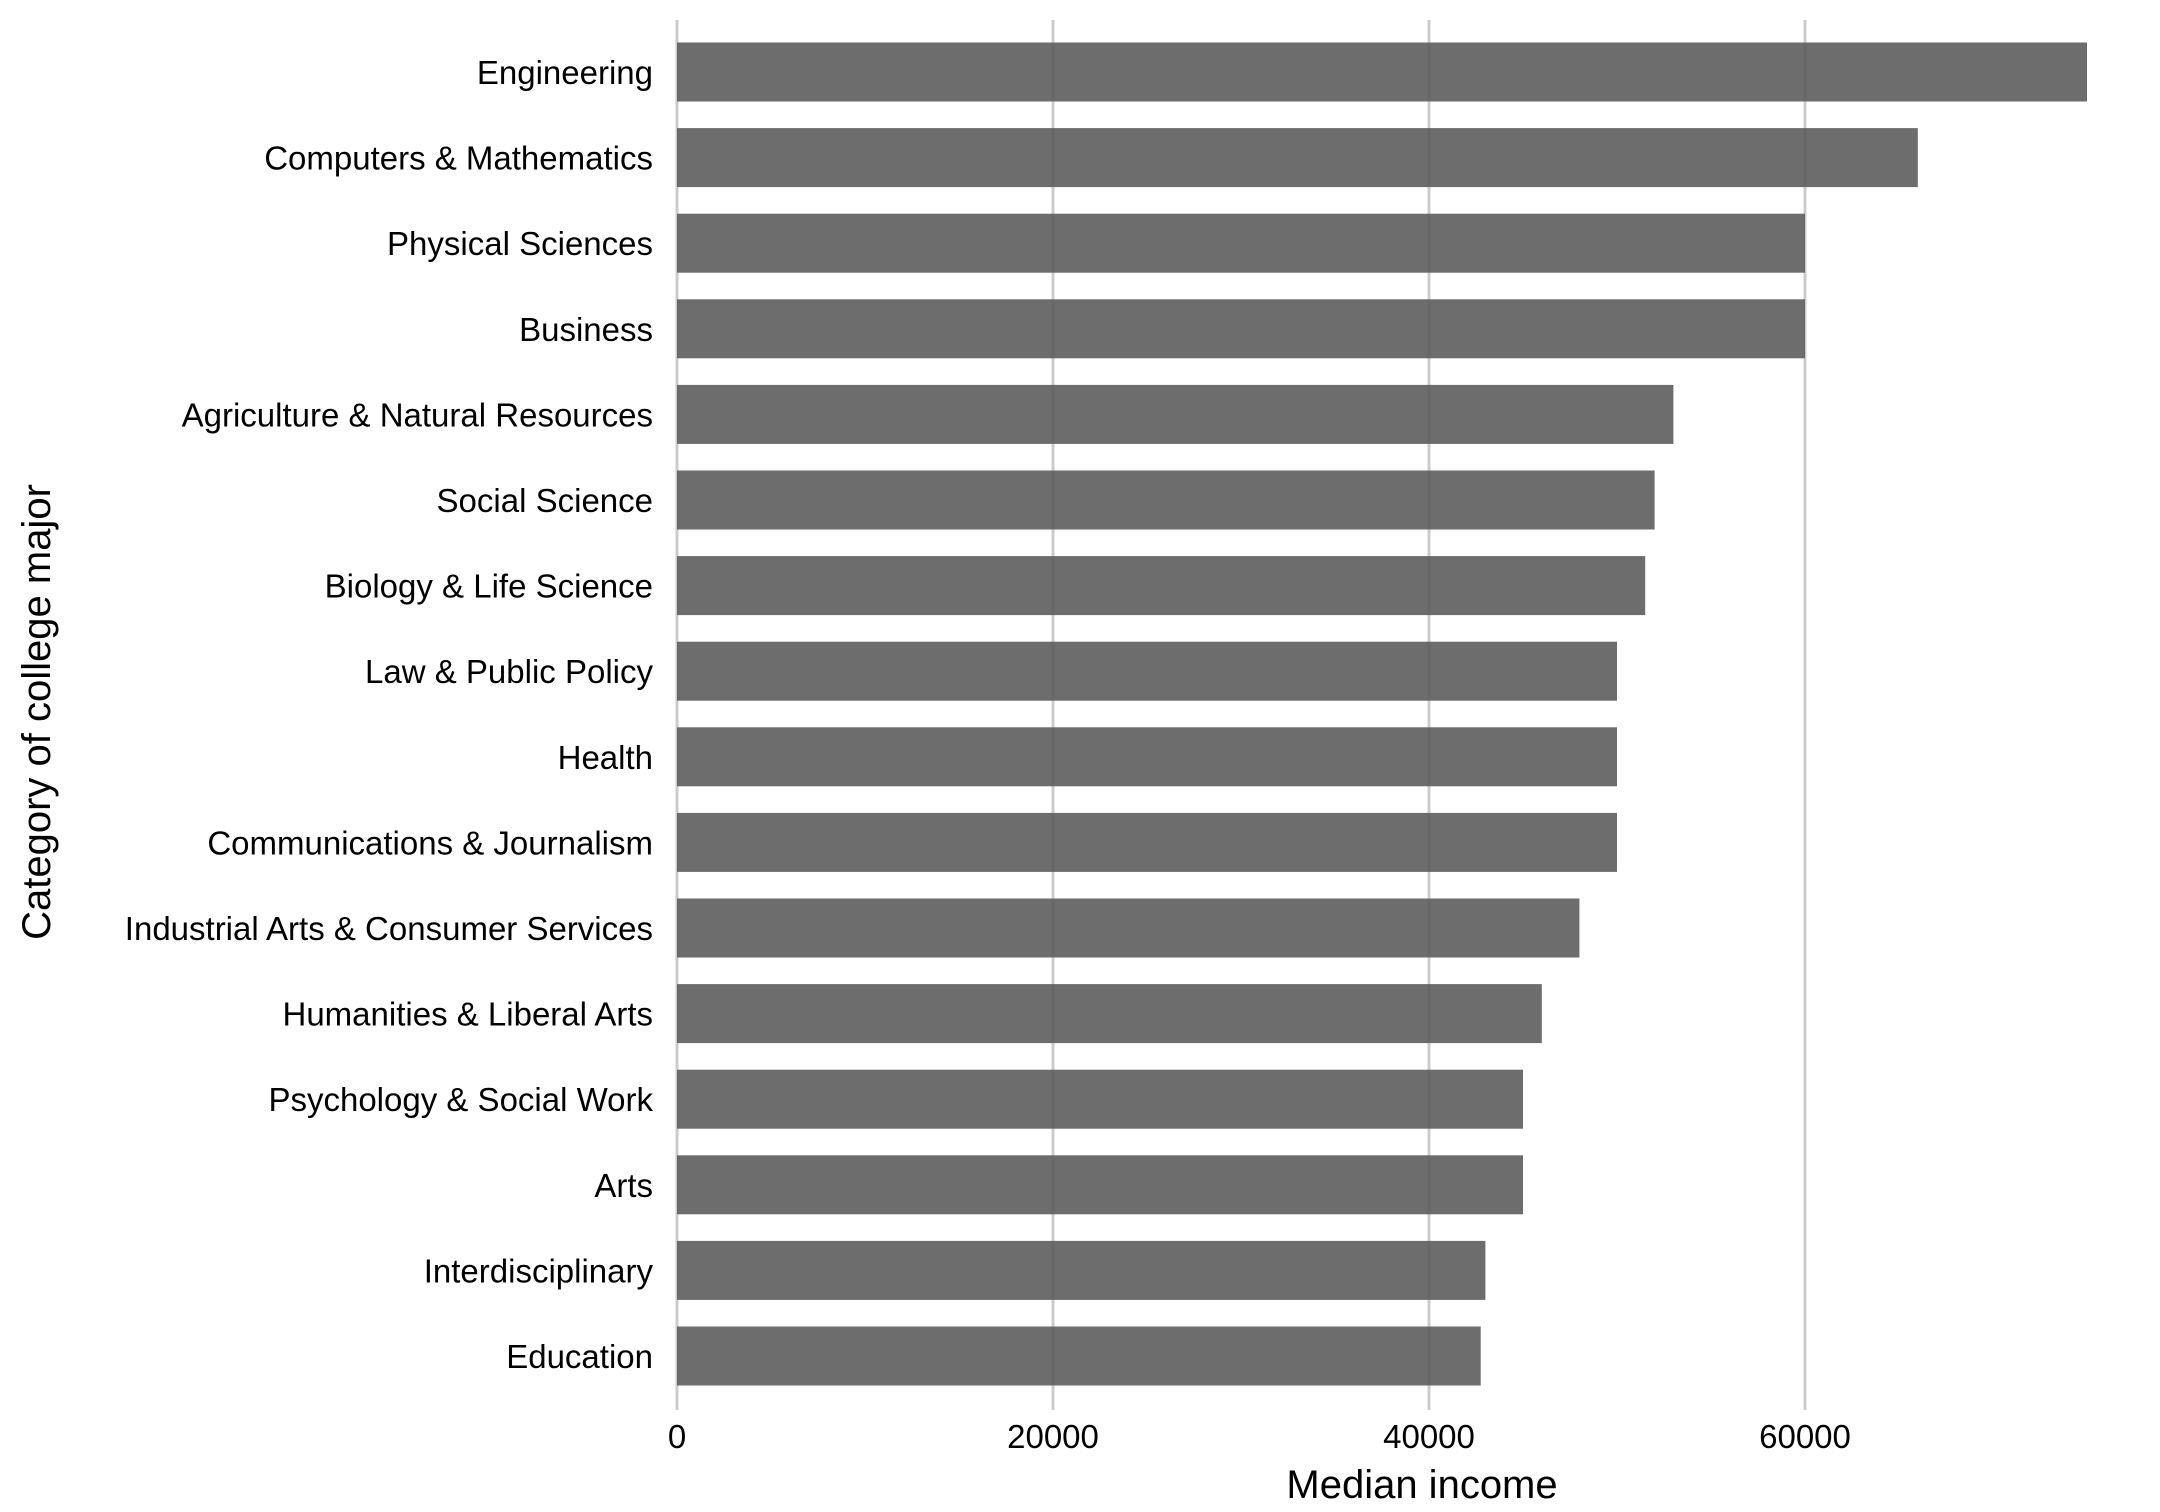 This screenshot has width=2160, height=1512. Describe the element at coordinates (417, 414) in the screenshot. I see `y-tick-label: Agriculture & Natural Resources` at that location.